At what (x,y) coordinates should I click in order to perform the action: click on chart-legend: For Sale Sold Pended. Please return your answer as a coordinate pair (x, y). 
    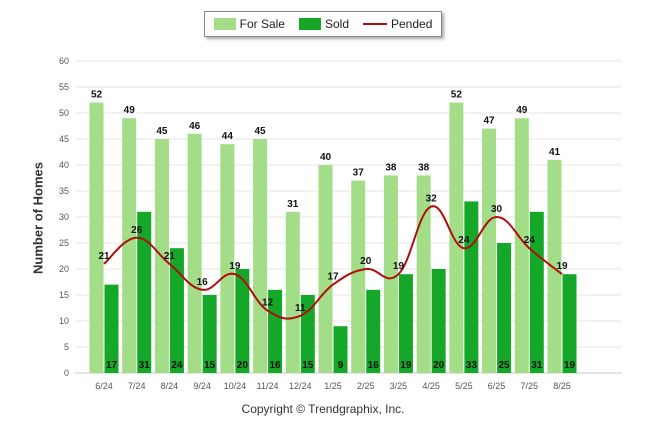
    Looking at the image, I should click on (323, 24).